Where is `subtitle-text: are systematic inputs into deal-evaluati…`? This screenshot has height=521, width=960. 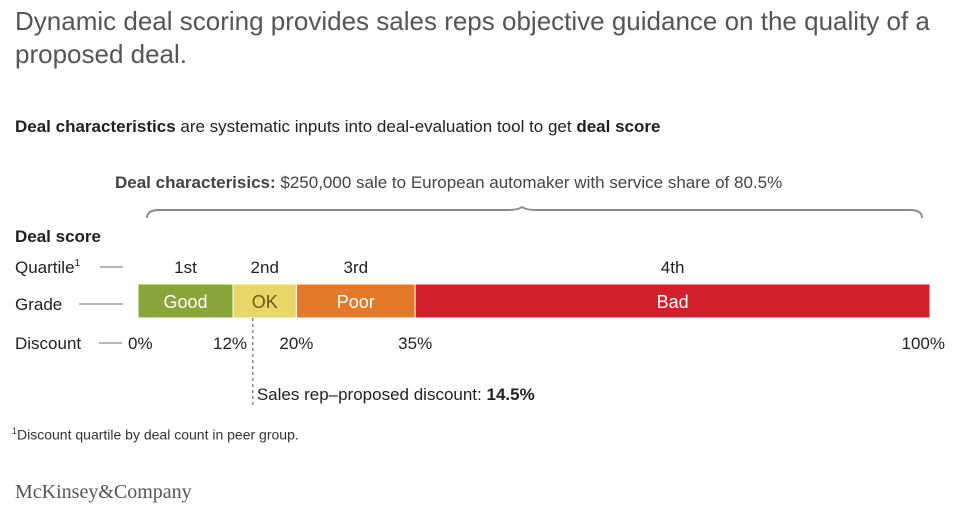
subtitle-text: are systematic inputs into deal-evaluati… is located at coordinates (376, 126).